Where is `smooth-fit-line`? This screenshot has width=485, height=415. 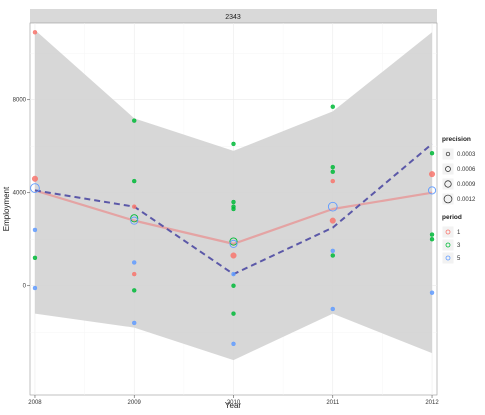 smooth-fit-line is located at coordinates (233, 217).